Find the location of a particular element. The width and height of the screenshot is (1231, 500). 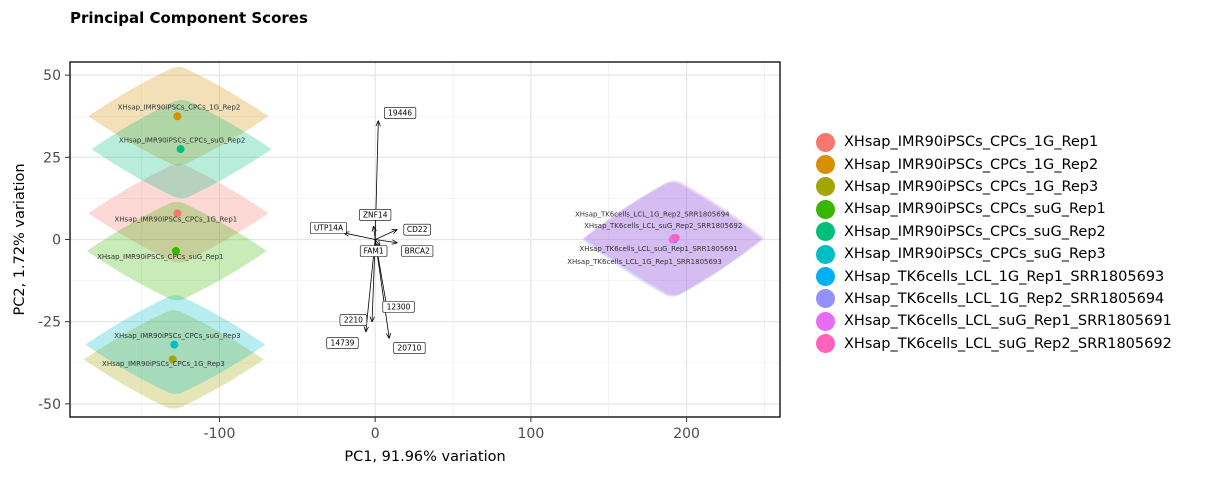

x-tick-label: -100 is located at coordinates (220, 434).